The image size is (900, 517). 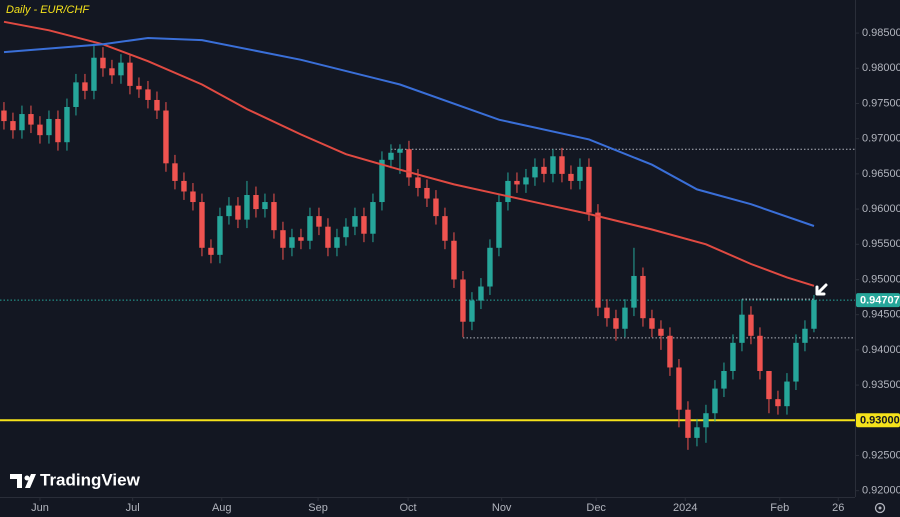 I want to click on y-tick-label: 0.98000, so click(x=881, y=68).